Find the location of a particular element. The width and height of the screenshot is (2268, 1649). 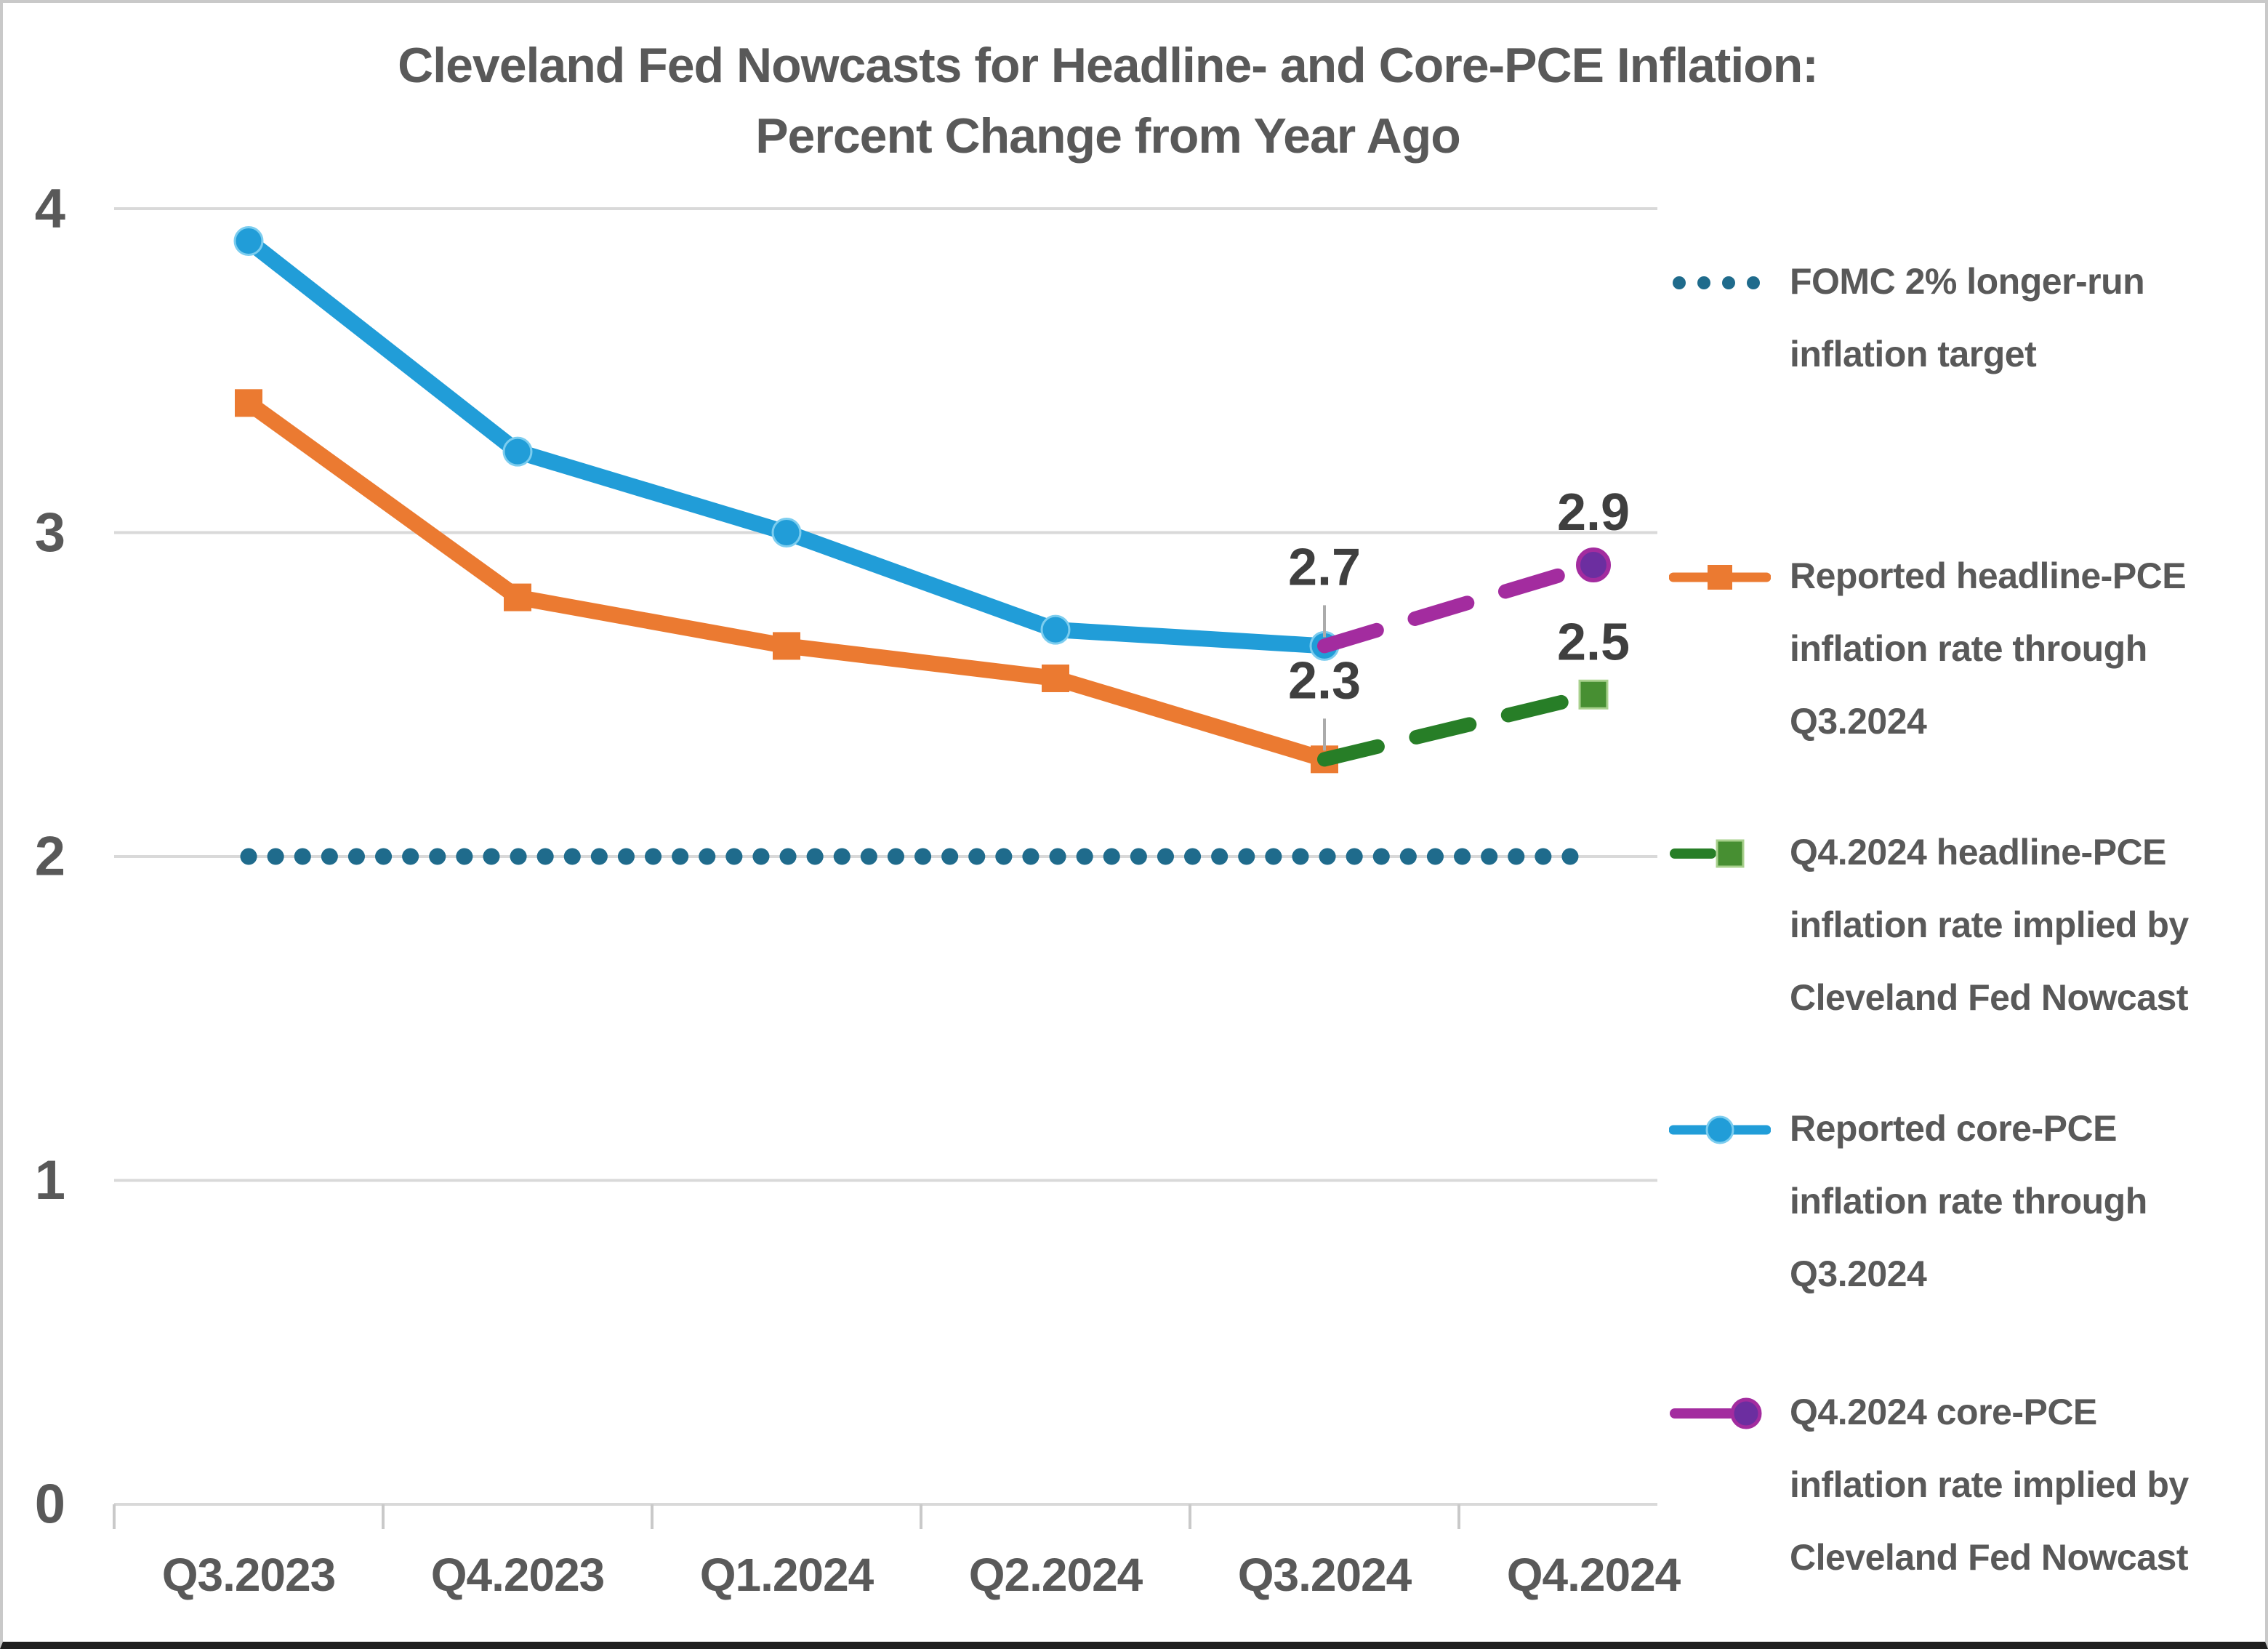

annotation-label: 2.7 is located at coordinates (1324, 567).